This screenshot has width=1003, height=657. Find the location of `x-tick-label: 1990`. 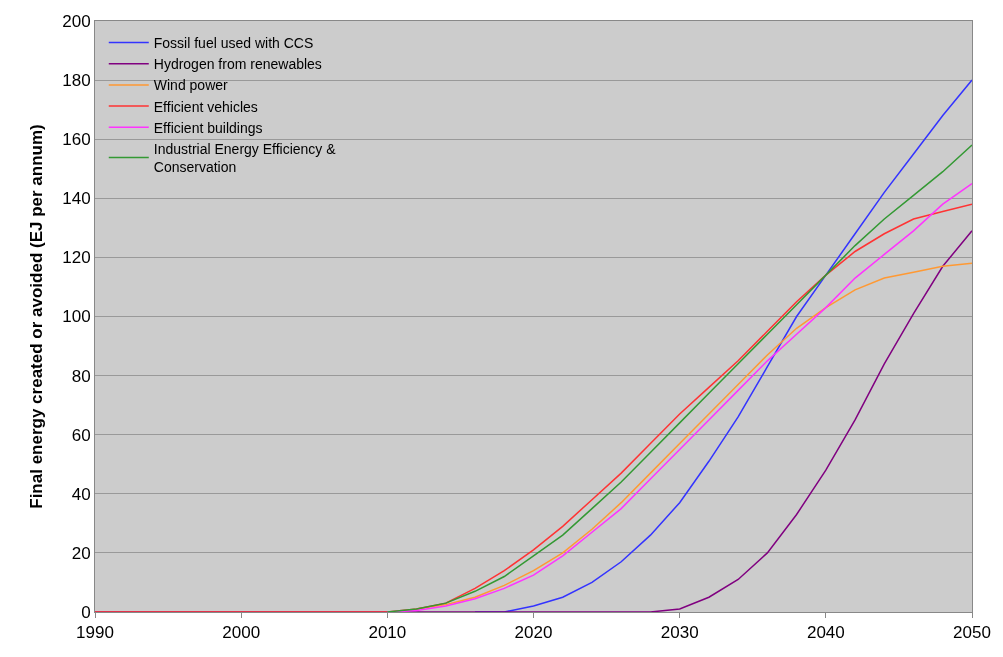

x-tick-label: 1990 is located at coordinates (95, 633).